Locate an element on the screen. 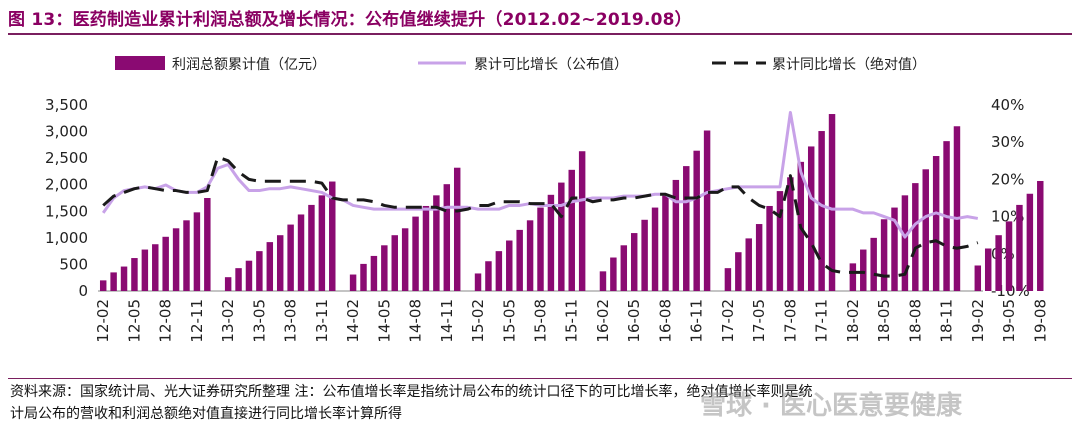 The width and height of the screenshot is (1080, 438). left-axis-tick: 3,000 is located at coordinates (66, 132).